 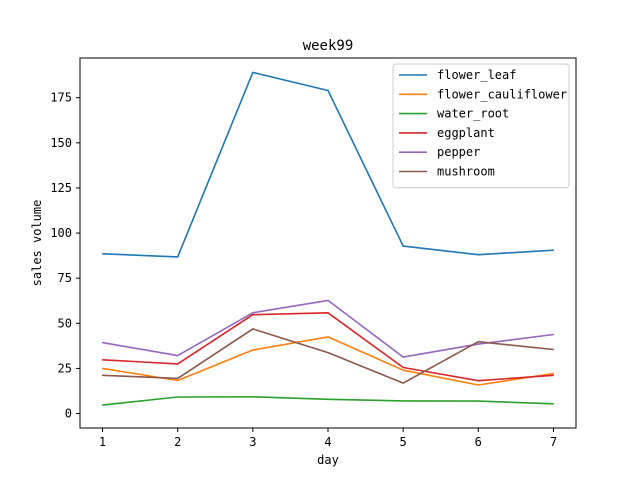 What do you see at coordinates (403, 442) in the screenshot?
I see `x-tick-label: 5` at bounding box center [403, 442].